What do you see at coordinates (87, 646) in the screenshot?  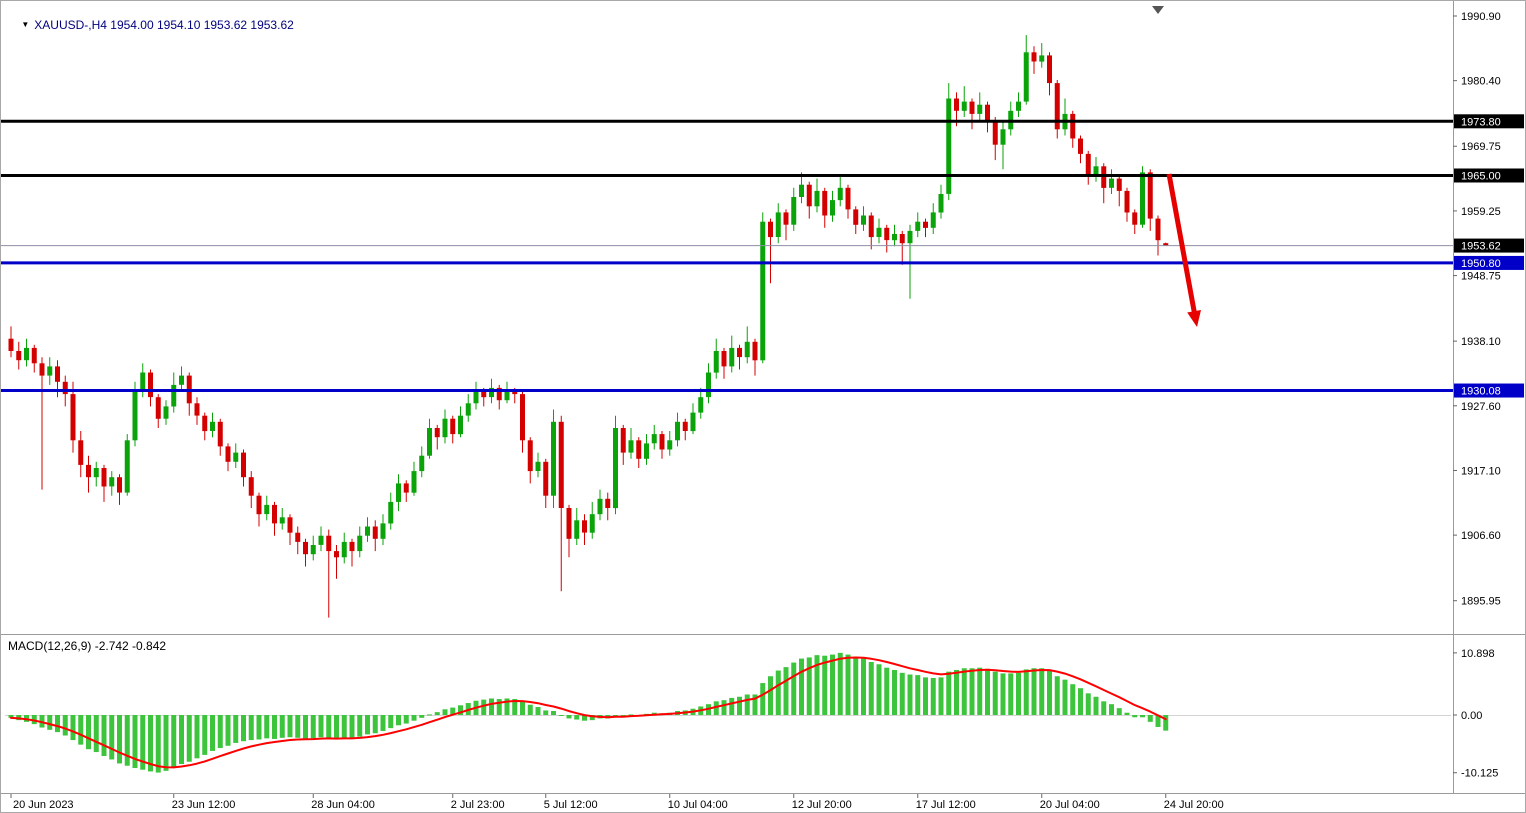 I see `macd-indicator-label: MACD(12,26,9) -2.742 -0.842` at bounding box center [87, 646].